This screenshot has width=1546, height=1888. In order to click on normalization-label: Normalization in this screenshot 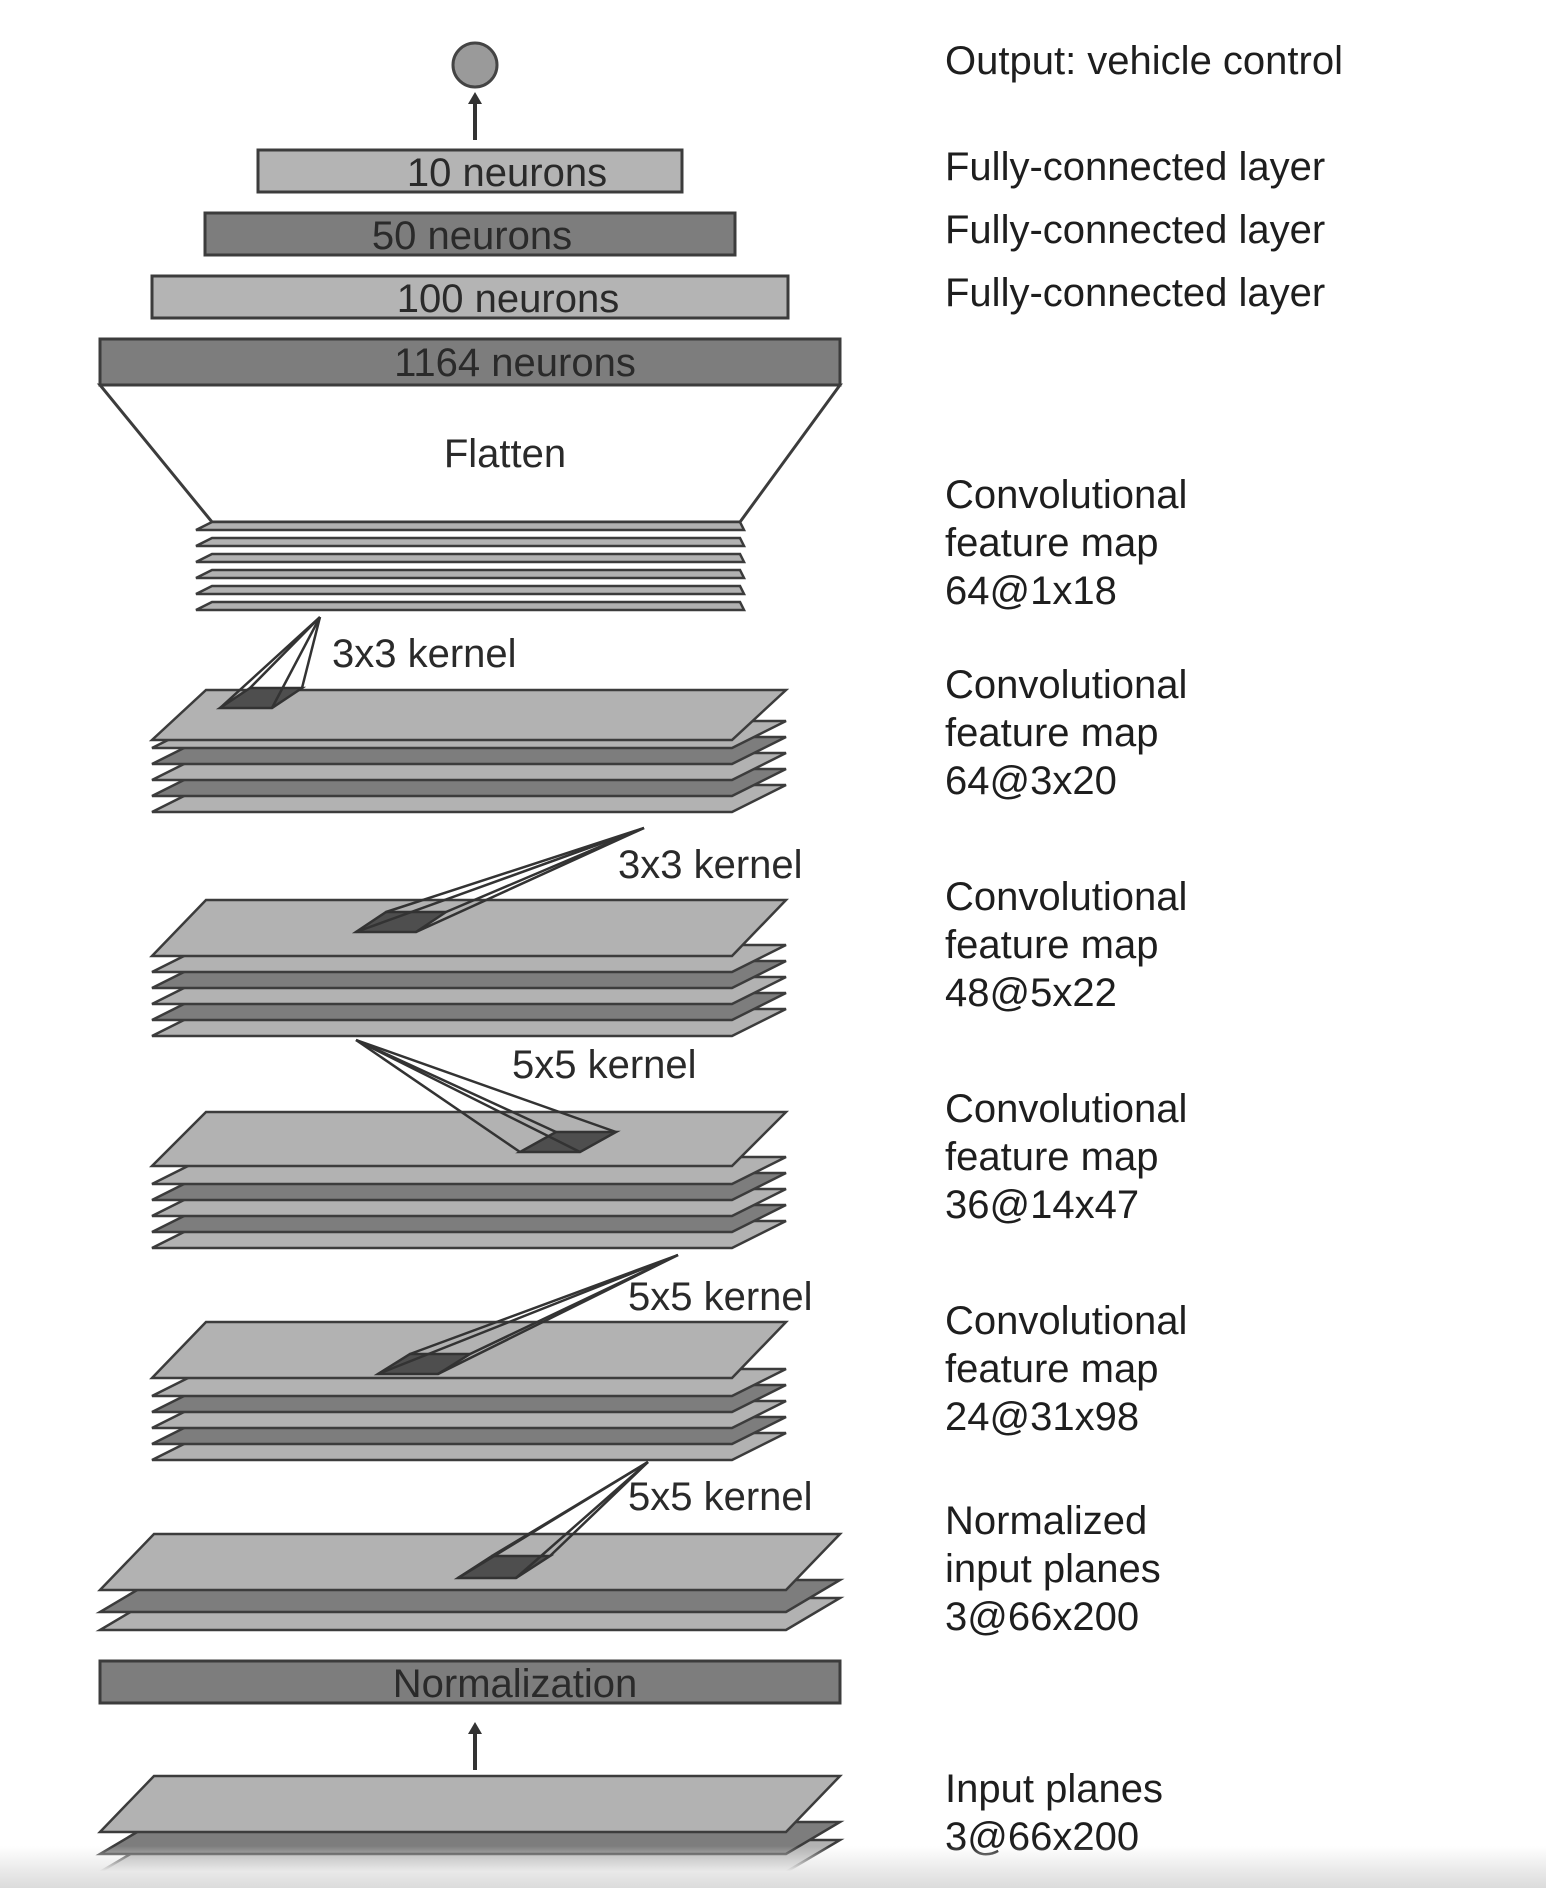, I will do `click(515, 1684)`.